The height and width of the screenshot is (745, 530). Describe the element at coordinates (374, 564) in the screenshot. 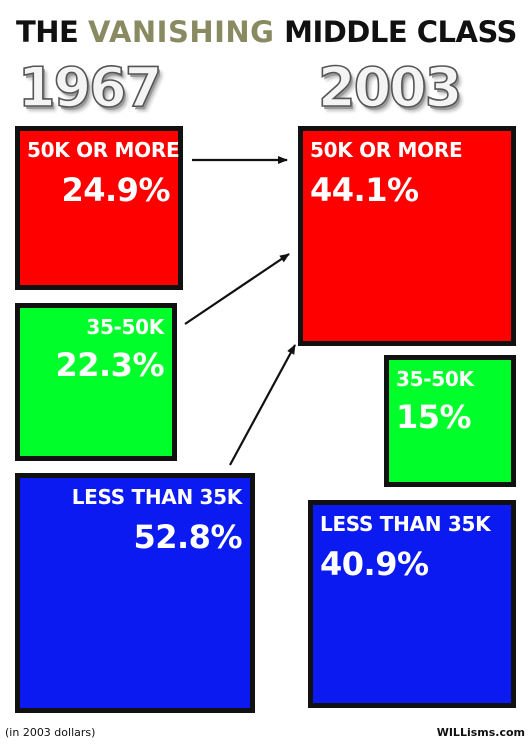

I see `box-value: 40.9%` at that location.